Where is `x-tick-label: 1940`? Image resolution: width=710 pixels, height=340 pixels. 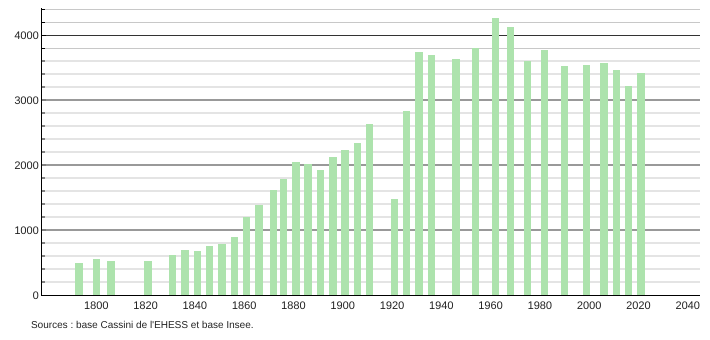
x-tick-label: 1940 is located at coordinates (441, 306).